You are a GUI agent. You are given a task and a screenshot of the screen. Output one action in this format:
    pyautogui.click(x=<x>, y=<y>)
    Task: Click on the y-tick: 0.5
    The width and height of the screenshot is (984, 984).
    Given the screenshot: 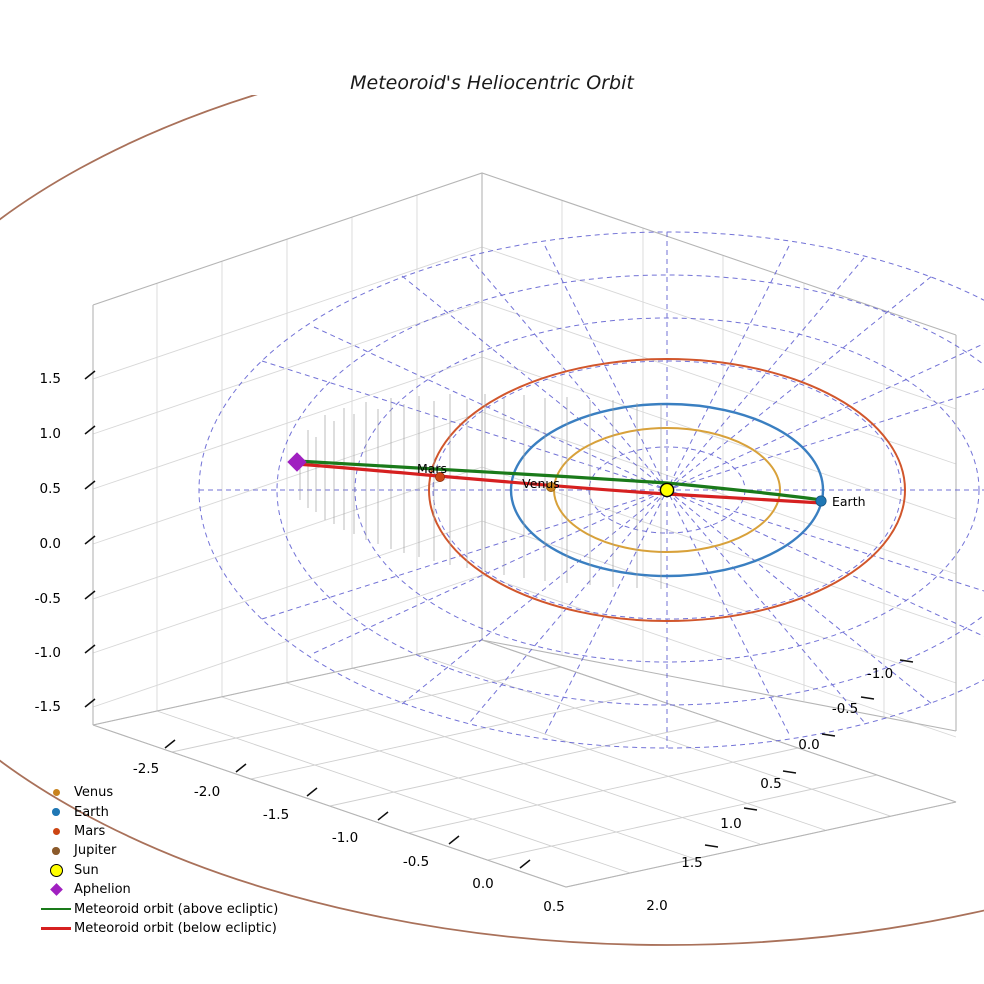 What is the action you would take?
    pyautogui.click(x=770, y=784)
    